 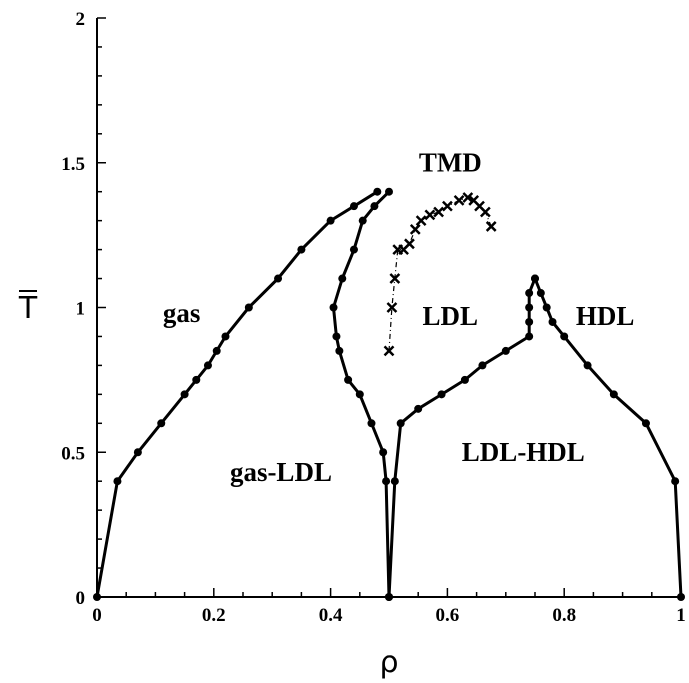 I want to click on region-label: LDL, so click(x=451, y=316).